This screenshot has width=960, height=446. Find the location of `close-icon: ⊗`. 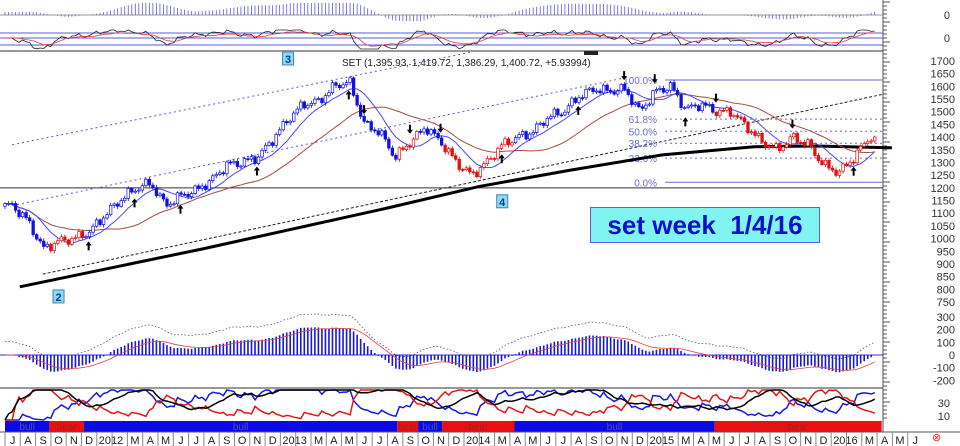

close-icon: ⊗ is located at coordinates (937, 438).